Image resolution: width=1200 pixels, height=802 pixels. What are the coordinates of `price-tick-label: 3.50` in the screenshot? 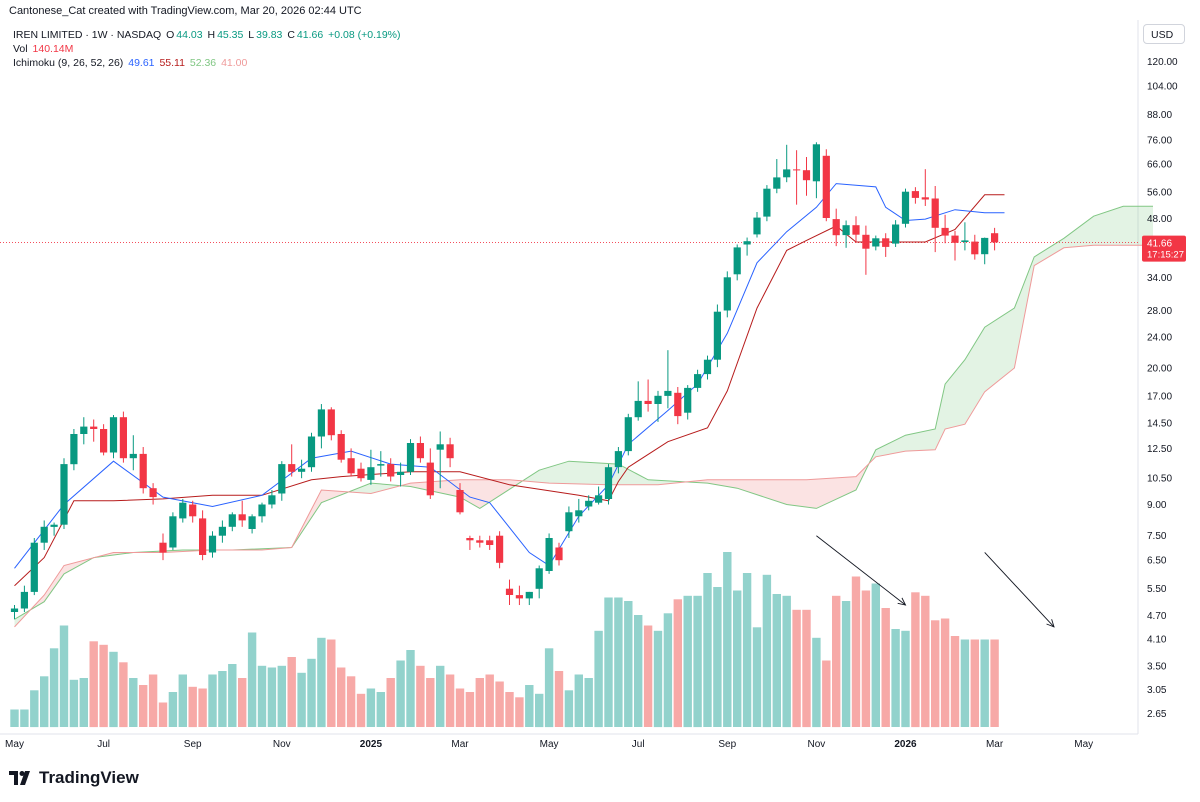 It's located at (1157, 667).